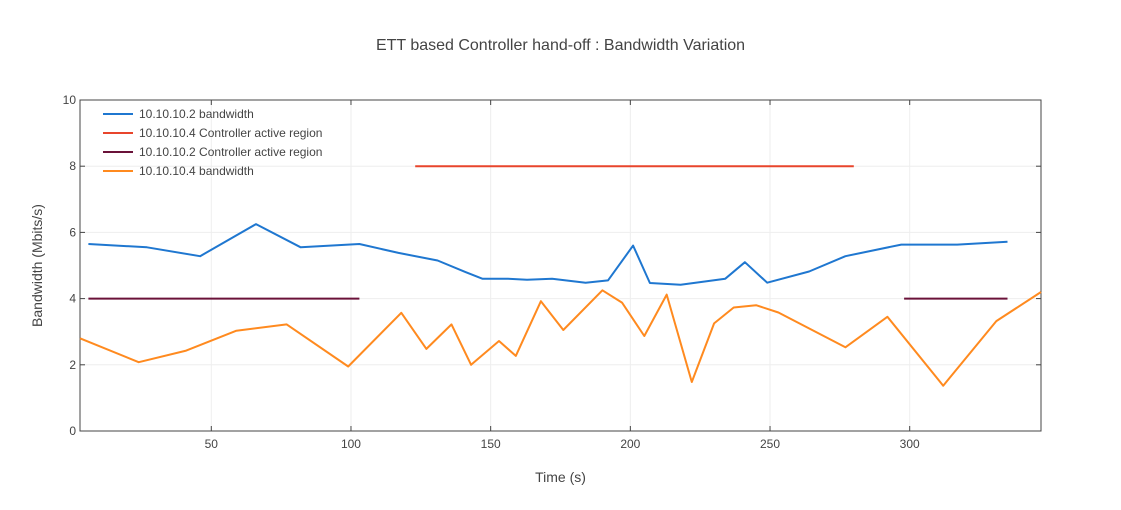 This screenshot has height=510, width=1121. What do you see at coordinates (230, 152) in the screenshot?
I see `legend-label: 10.10.10.2 Controller active region` at bounding box center [230, 152].